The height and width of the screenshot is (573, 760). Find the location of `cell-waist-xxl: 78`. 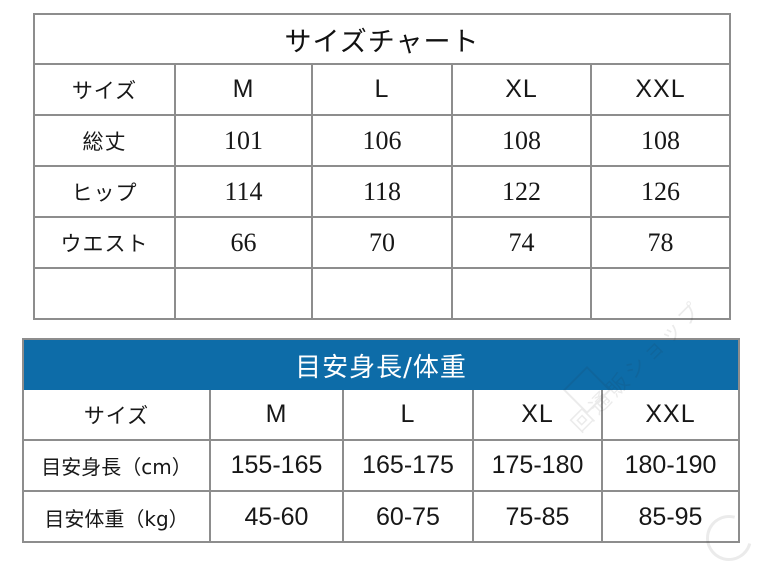

cell-waist-xxl: 78 is located at coordinates (660, 242).